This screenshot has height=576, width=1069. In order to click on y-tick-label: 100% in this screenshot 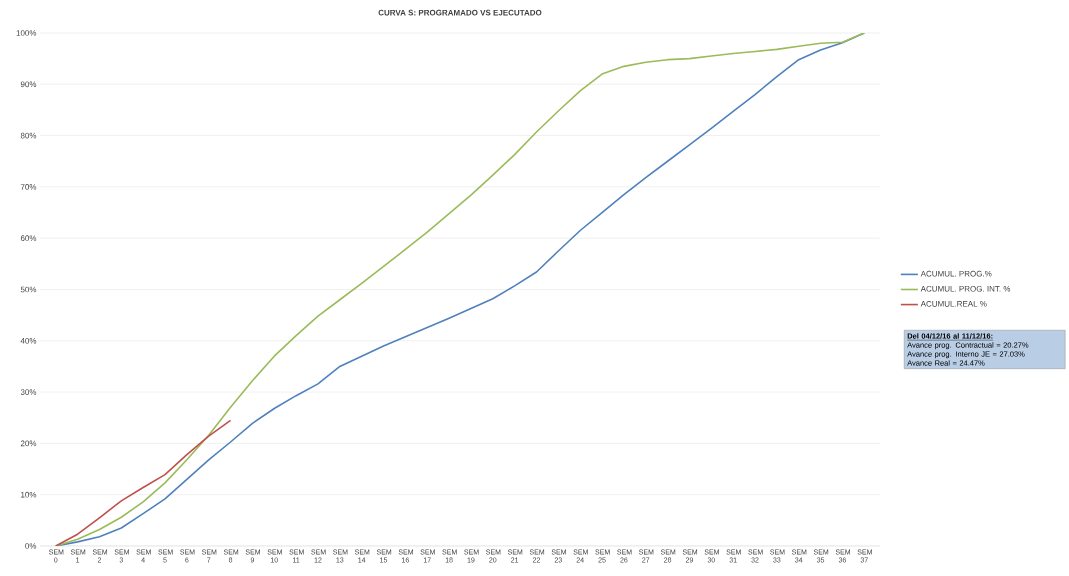, I will do `click(26, 33)`.